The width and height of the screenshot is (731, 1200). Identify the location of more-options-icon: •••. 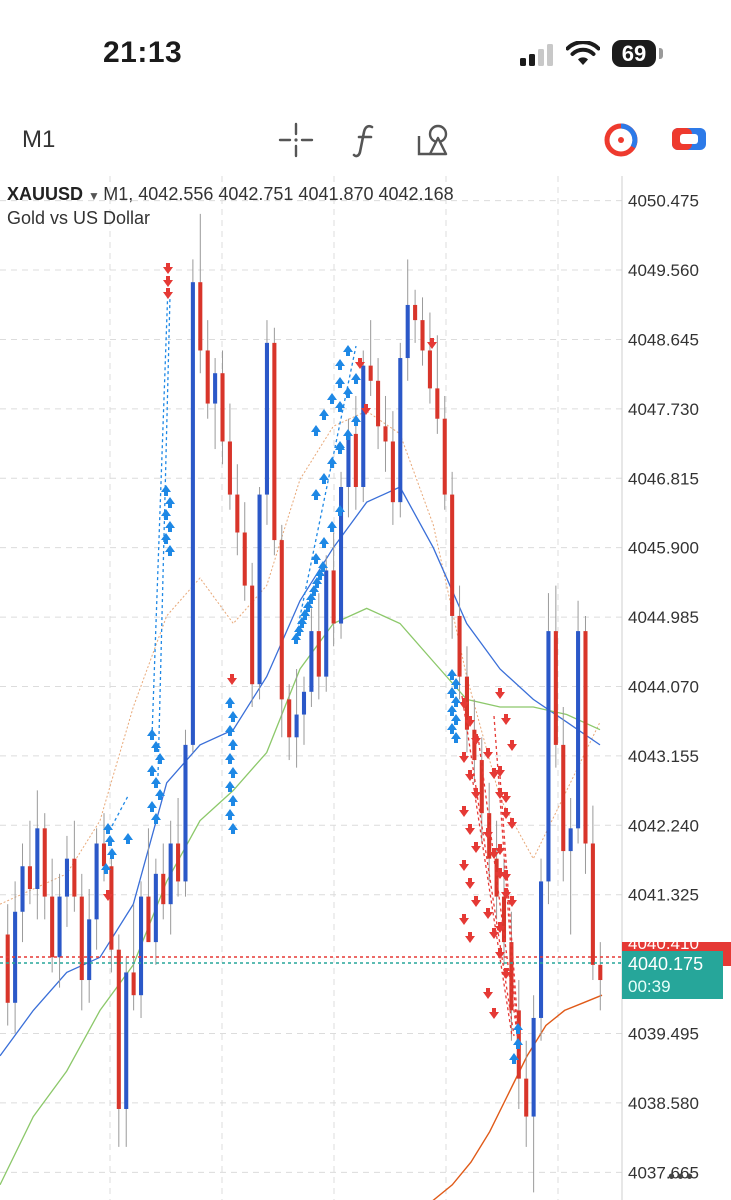
(682, 1177).